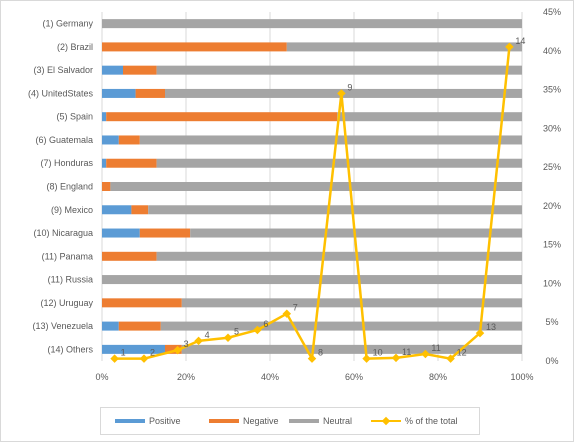  What do you see at coordinates (186, 344) in the screenshot?
I see `total-point-label: 3` at bounding box center [186, 344].